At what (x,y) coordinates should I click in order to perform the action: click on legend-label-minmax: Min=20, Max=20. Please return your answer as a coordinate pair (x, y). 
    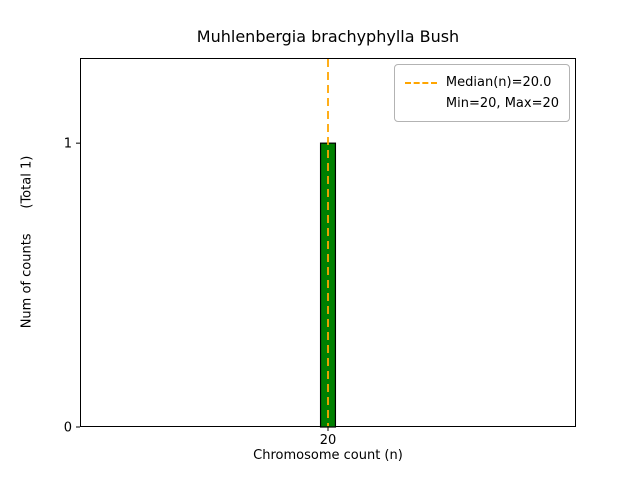
    Looking at the image, I should click on (502, 103).